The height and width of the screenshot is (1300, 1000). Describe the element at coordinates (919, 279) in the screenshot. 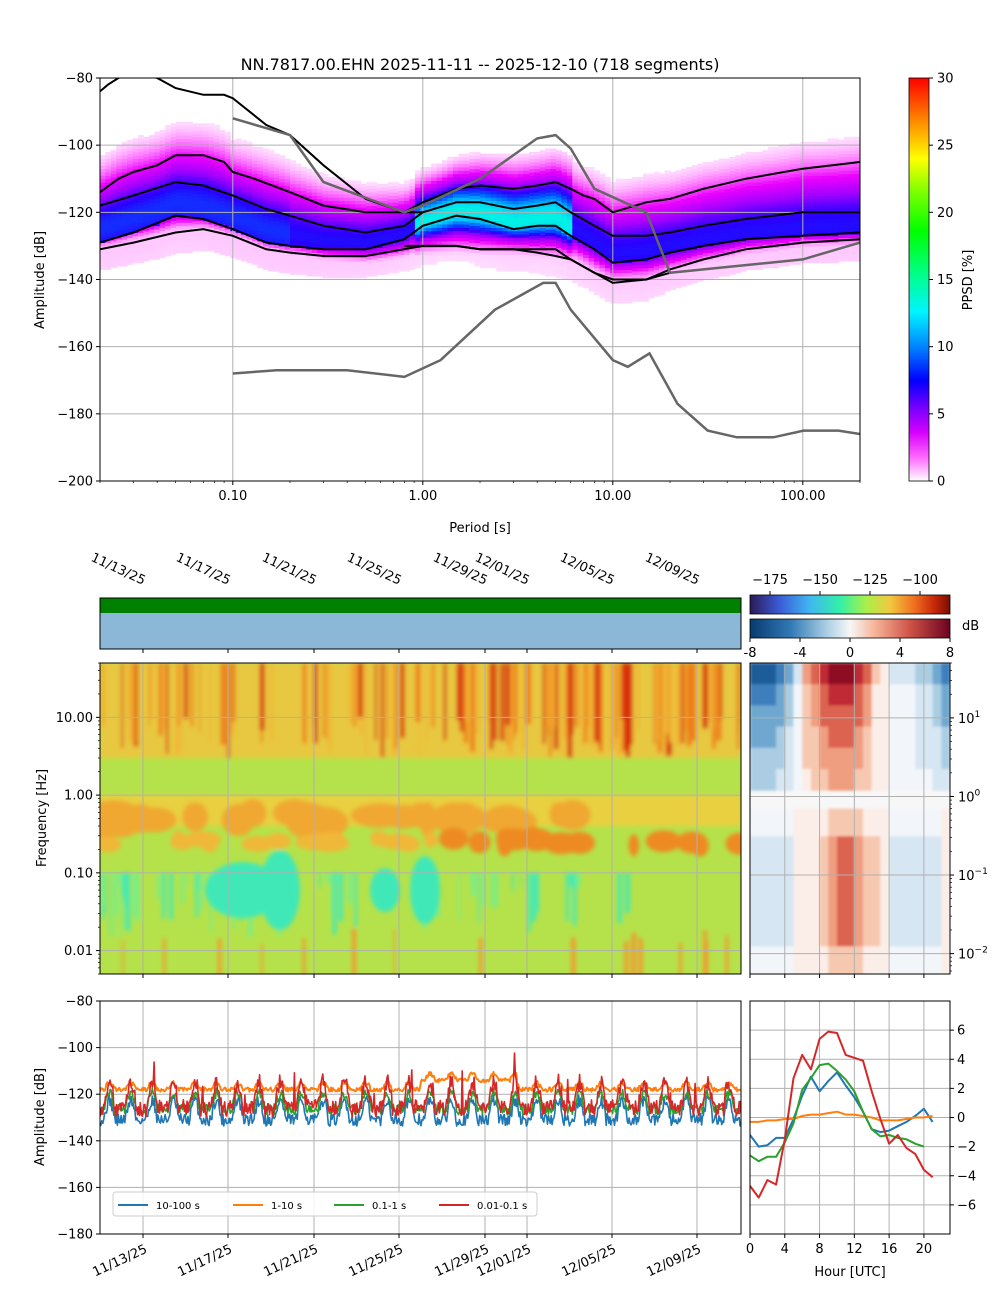

I see `ppsd-colorbar` at that location.